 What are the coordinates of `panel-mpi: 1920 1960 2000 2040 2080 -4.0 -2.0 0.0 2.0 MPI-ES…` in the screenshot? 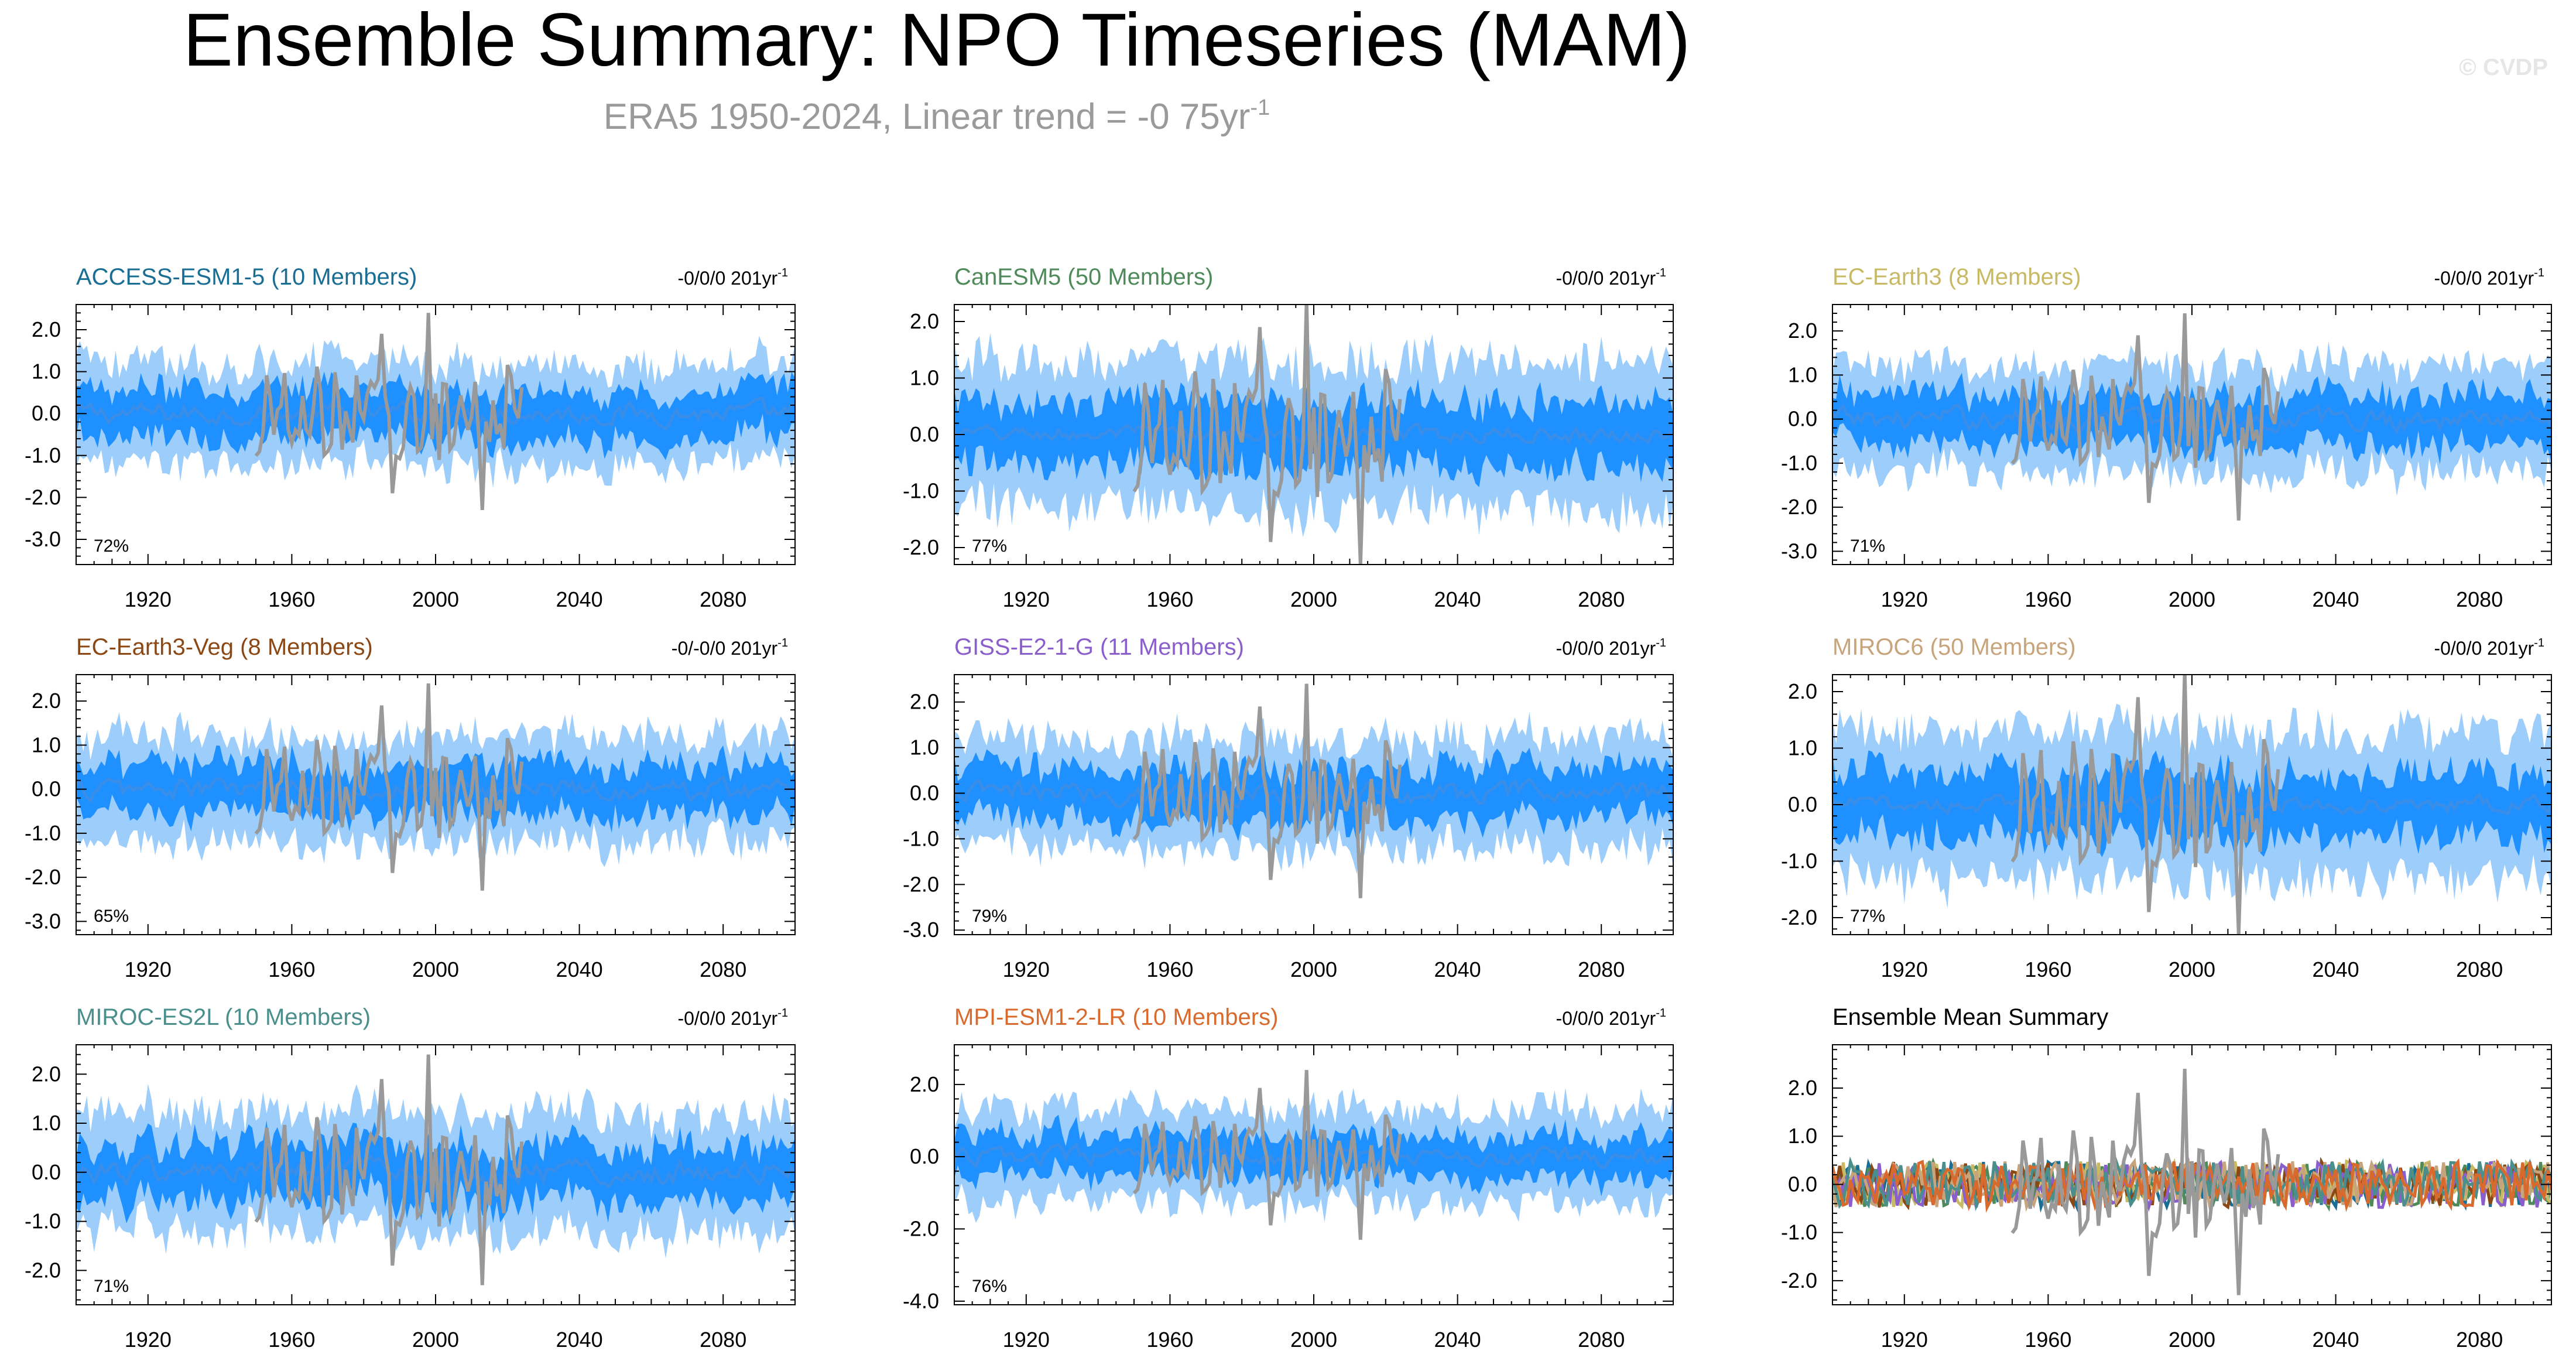 It's located at (1288, 1178).